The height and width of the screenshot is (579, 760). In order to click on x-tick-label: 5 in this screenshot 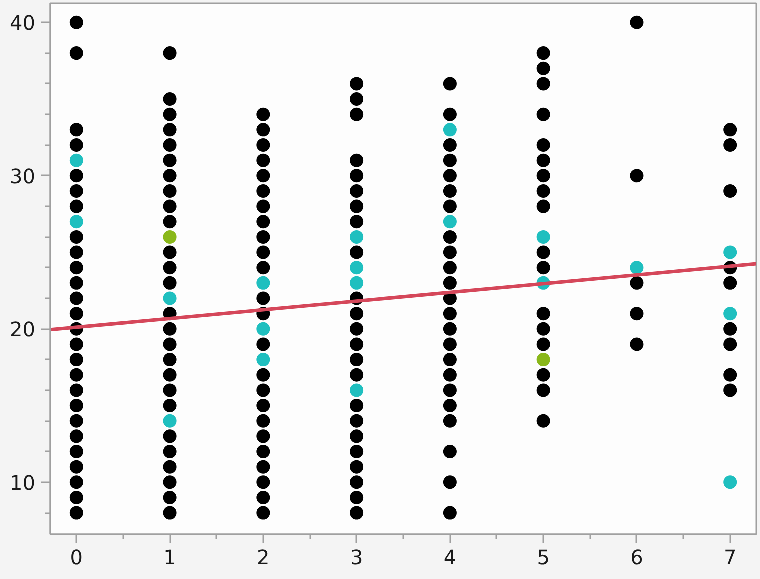, I will do `click(543, 558)`.